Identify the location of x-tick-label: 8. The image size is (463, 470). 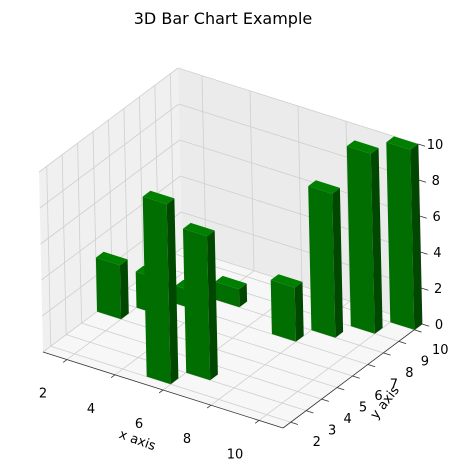
(187, 439).